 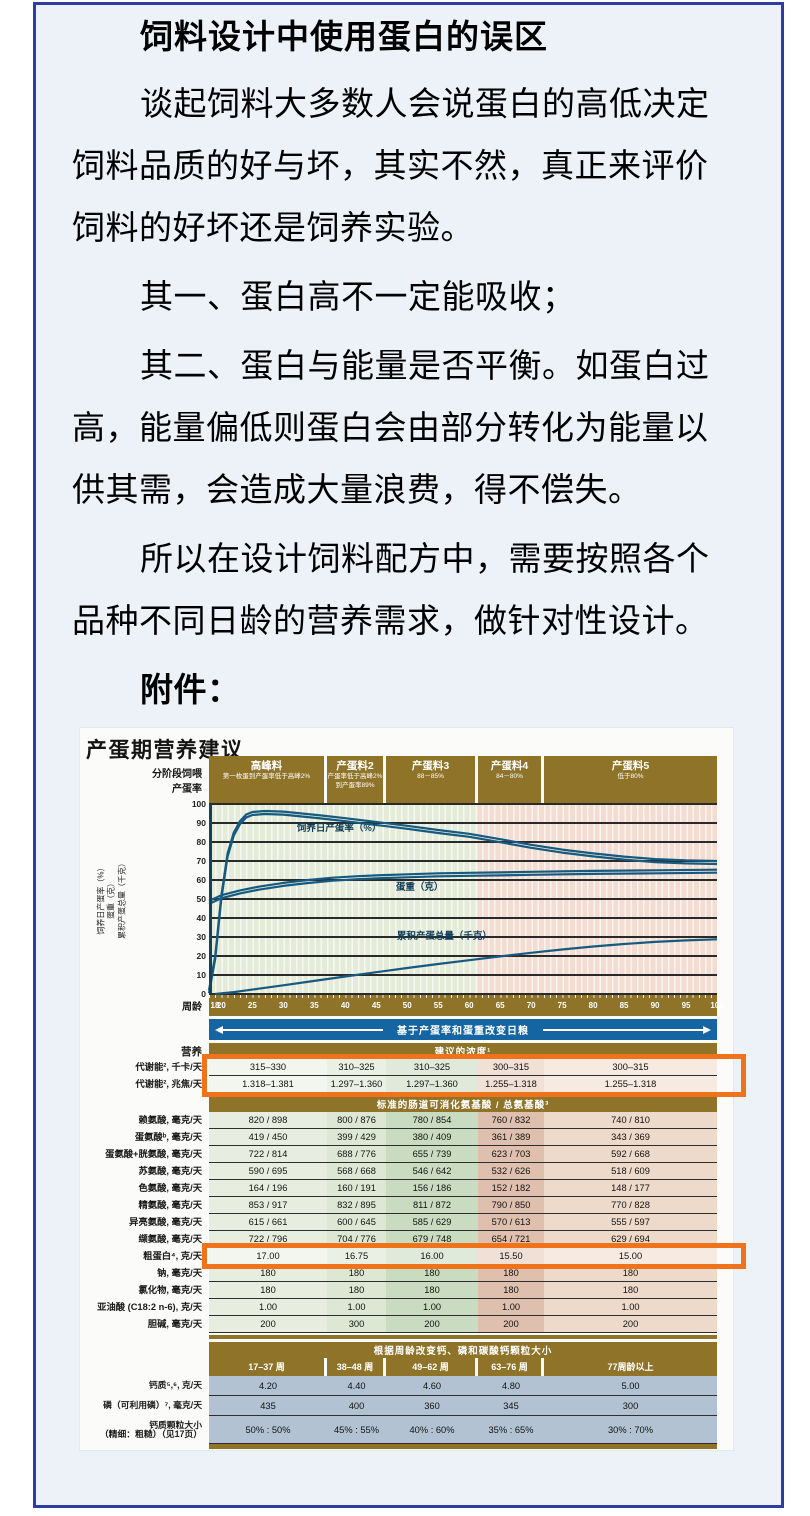 I want to click on row-label-cell: 磷（可利用磷）⁷, 毫克/天, so click(x=144, y=1406).